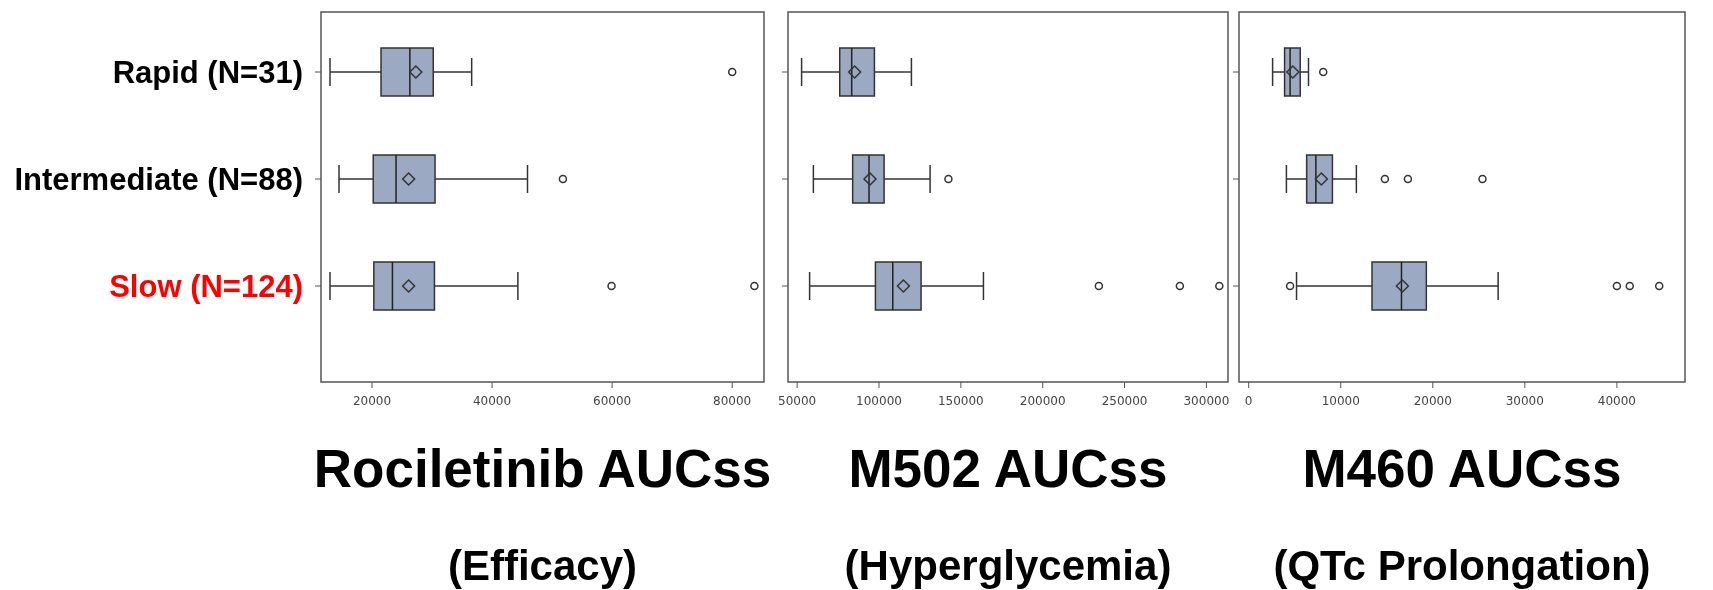 This screenshot has height=590, width=1713. I want to click on x-tick-label: 60000, so click(612, 401).